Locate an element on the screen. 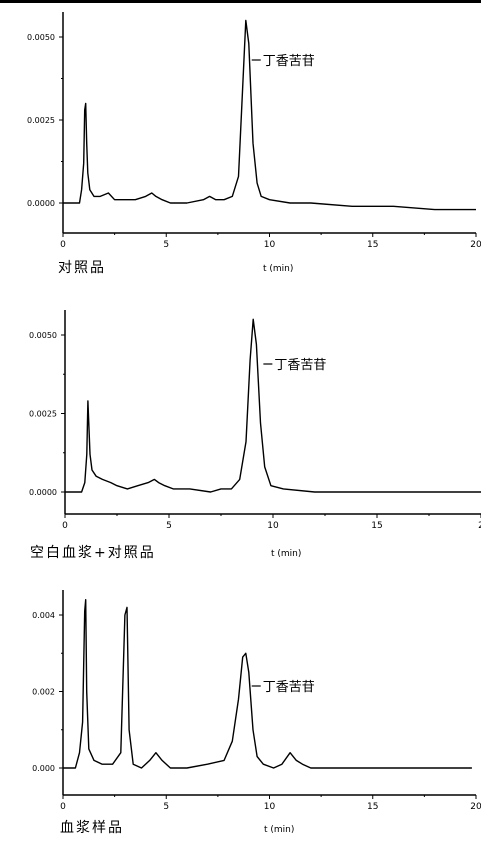  x-tick-label: 2 is located at coordinates (479, 526).